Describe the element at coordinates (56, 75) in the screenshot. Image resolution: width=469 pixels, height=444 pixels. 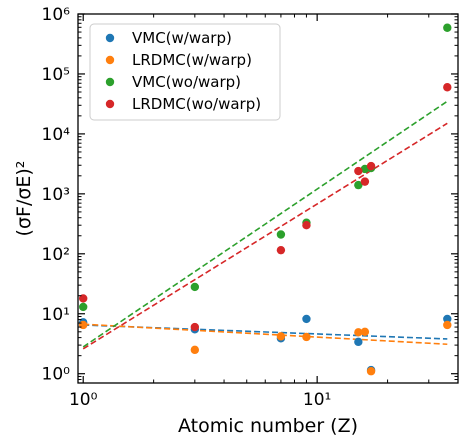
I see `y-tick-label: 10⁵` at that location.